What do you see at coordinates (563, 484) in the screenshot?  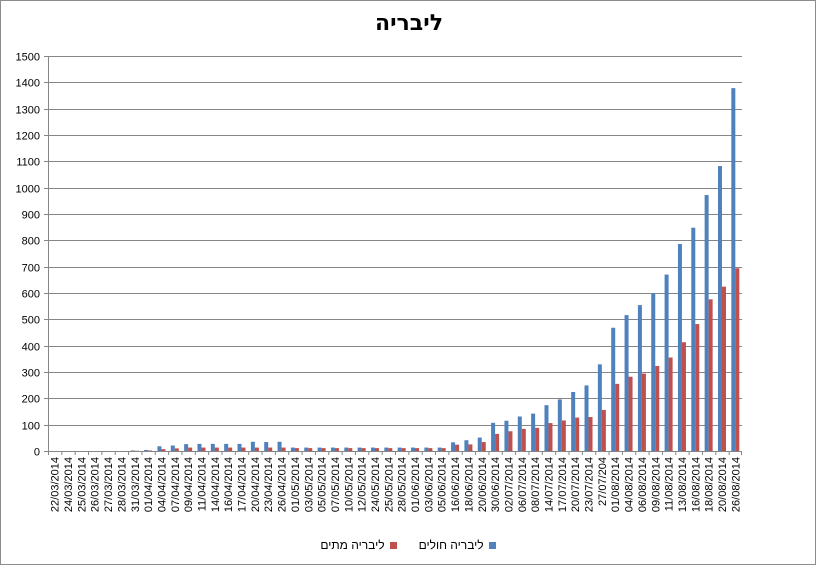 I see `x-tick-label: 17/07/2014` at bounding box center [563, 484].